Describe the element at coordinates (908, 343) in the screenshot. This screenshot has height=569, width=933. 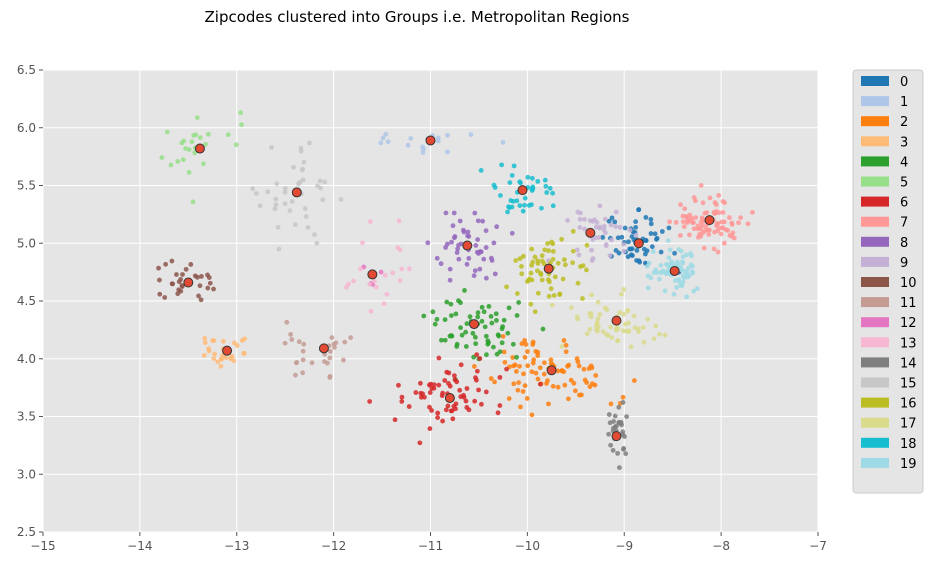
I see `legend-label-13: 13` at that location.